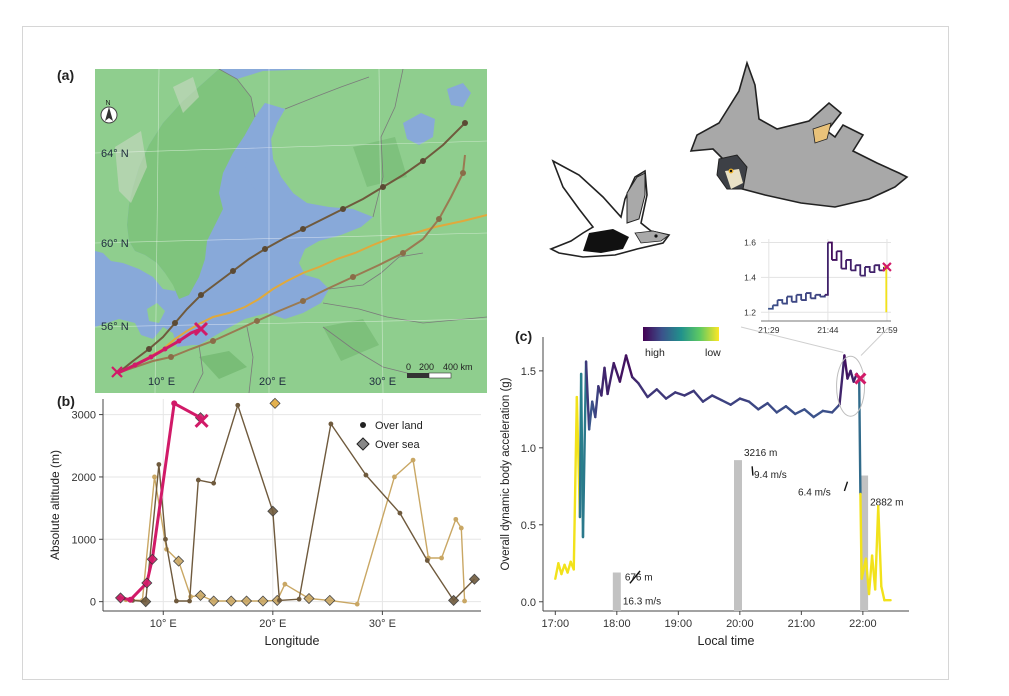 Image resolution: width=1009 pixels, height=696 pixels. I want to click on legend-land-marker, so click(363, 425).